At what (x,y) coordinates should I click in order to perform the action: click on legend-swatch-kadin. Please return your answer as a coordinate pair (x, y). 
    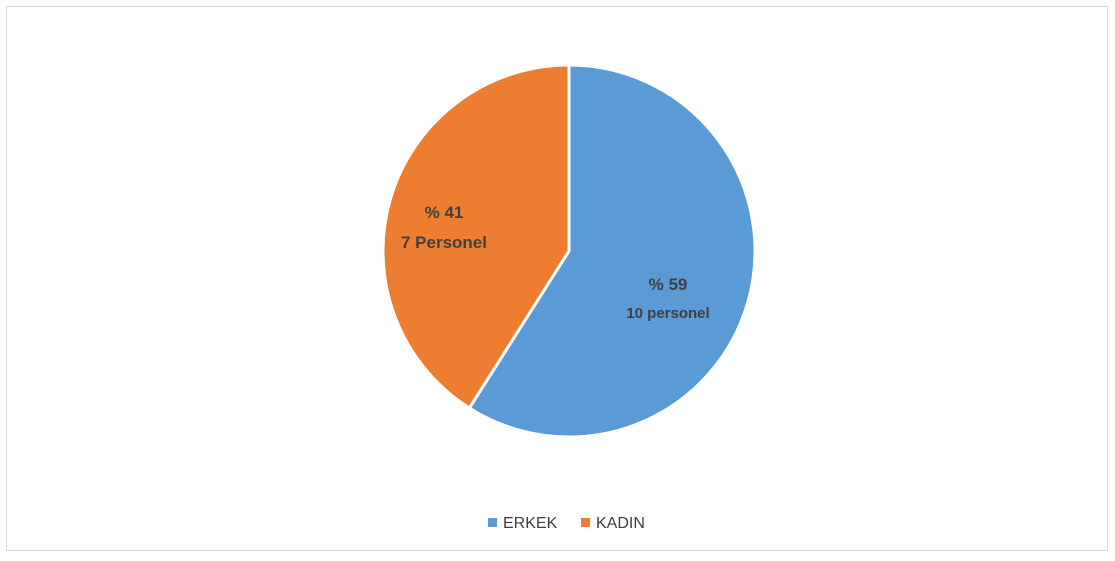
    Looking at the image, I should click on (585, 522).